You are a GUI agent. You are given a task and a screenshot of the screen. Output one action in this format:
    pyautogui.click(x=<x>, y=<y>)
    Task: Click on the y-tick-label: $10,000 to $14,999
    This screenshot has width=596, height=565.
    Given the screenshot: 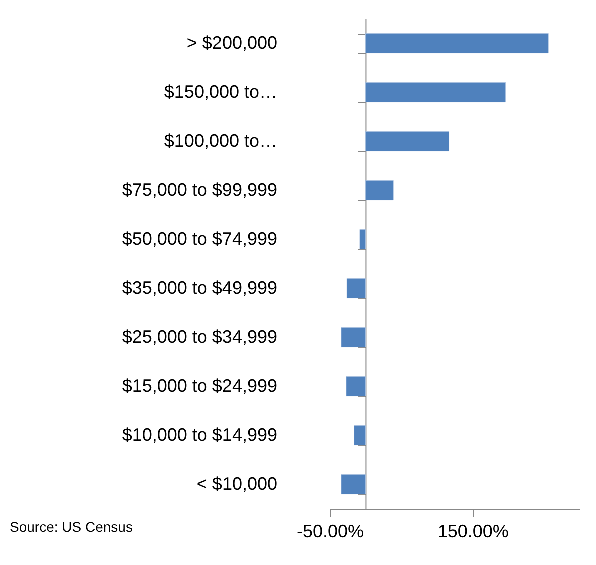 What is the action you would take?
    pyautogui.click(x=200, y=435)
    